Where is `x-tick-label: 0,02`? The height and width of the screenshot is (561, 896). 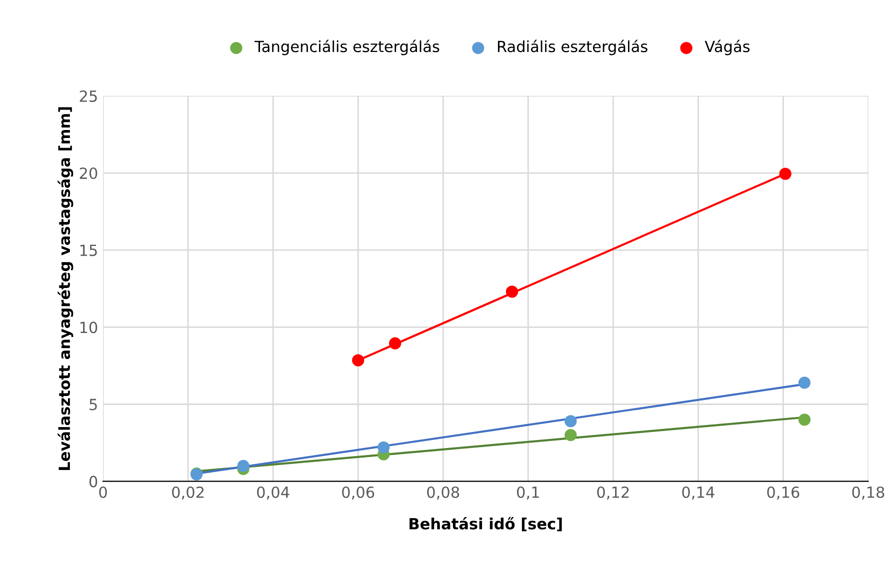
x-tick-label: 0,02 is located at coordinates (188, 493).